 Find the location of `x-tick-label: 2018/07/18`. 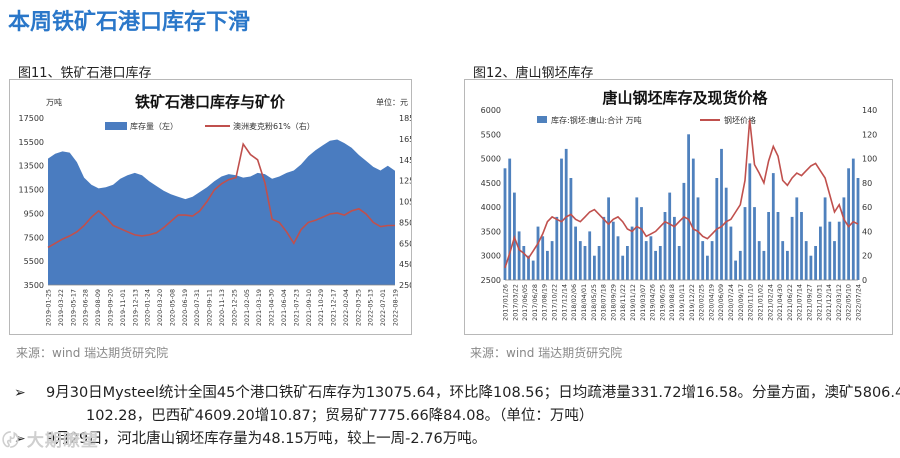

x-tick-label: 2018/07/18 is located at coordinates (604, 302).